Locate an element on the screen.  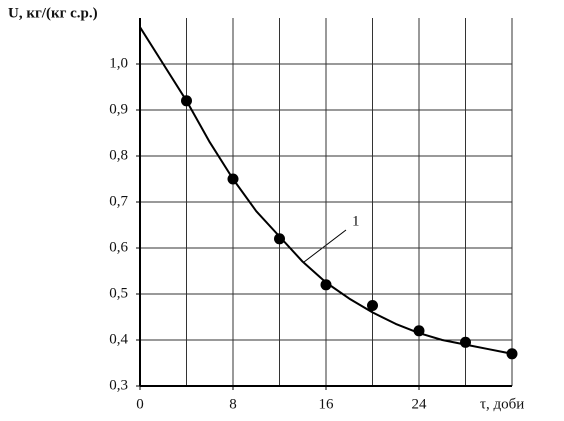
y-tick-label: 0,6 is located at coordinates (118, 247).